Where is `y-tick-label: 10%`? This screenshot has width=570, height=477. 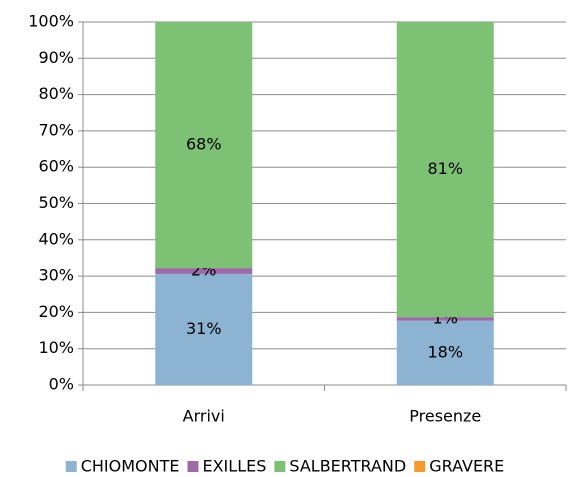 y-tick-label: 10% is located at coordinates (56, 347).